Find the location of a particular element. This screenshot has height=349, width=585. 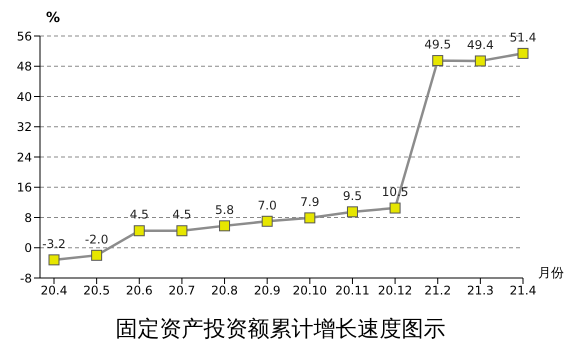

y-axis-title: % is located at coordinates (53, 18).